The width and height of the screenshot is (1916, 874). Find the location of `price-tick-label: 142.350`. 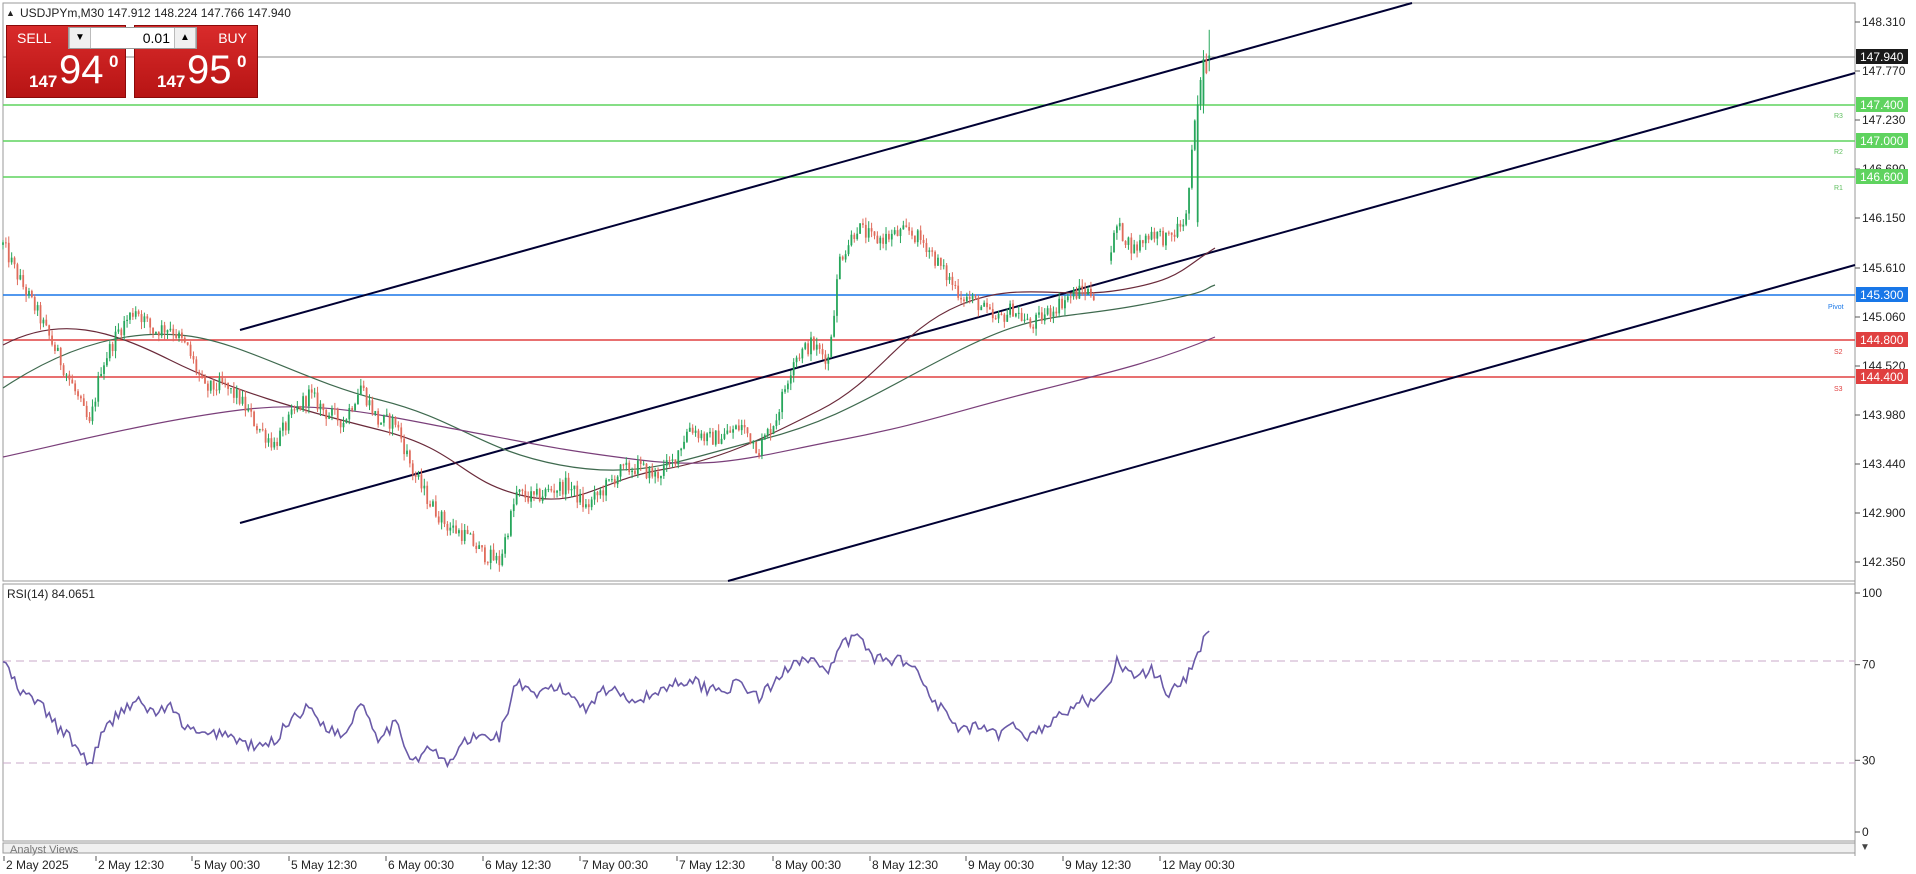

price-tick-label: 142.350 is located at coordinates (1884, 562).